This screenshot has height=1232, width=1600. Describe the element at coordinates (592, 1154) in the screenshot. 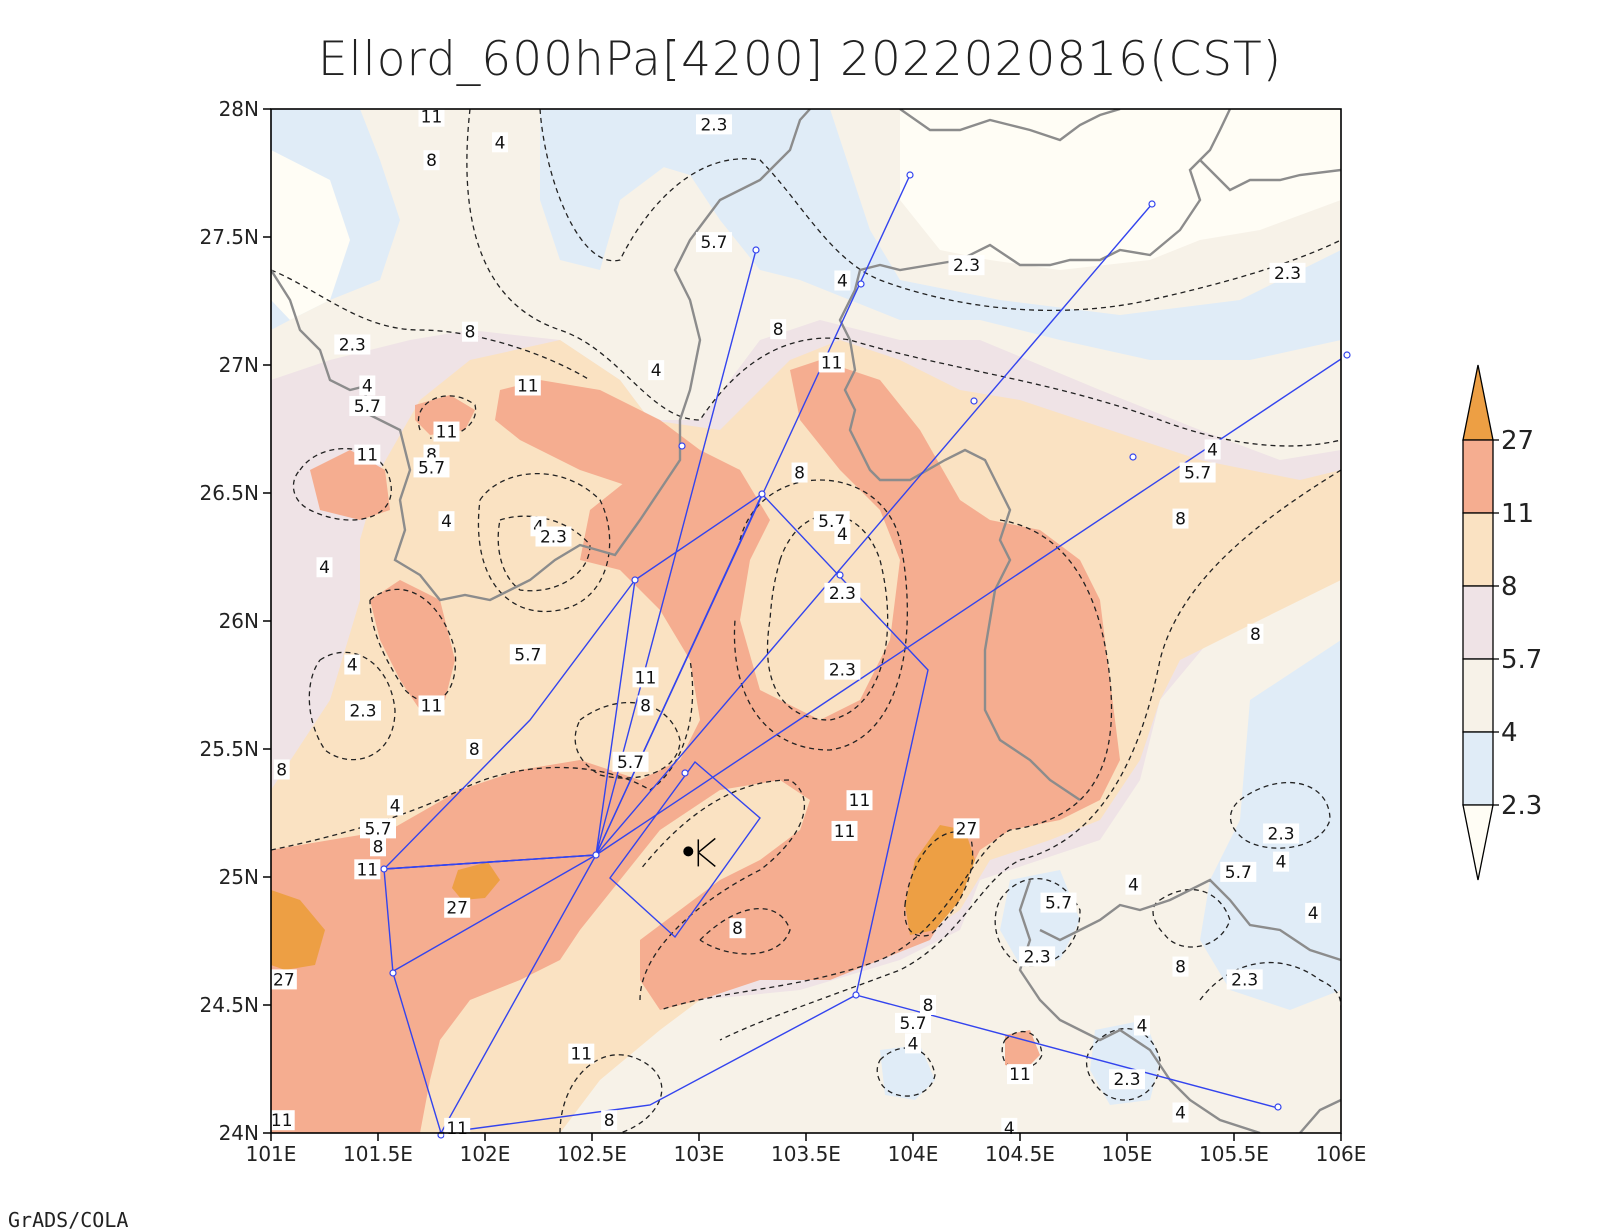

I see `x-tick-label: 102.5E` at that location.